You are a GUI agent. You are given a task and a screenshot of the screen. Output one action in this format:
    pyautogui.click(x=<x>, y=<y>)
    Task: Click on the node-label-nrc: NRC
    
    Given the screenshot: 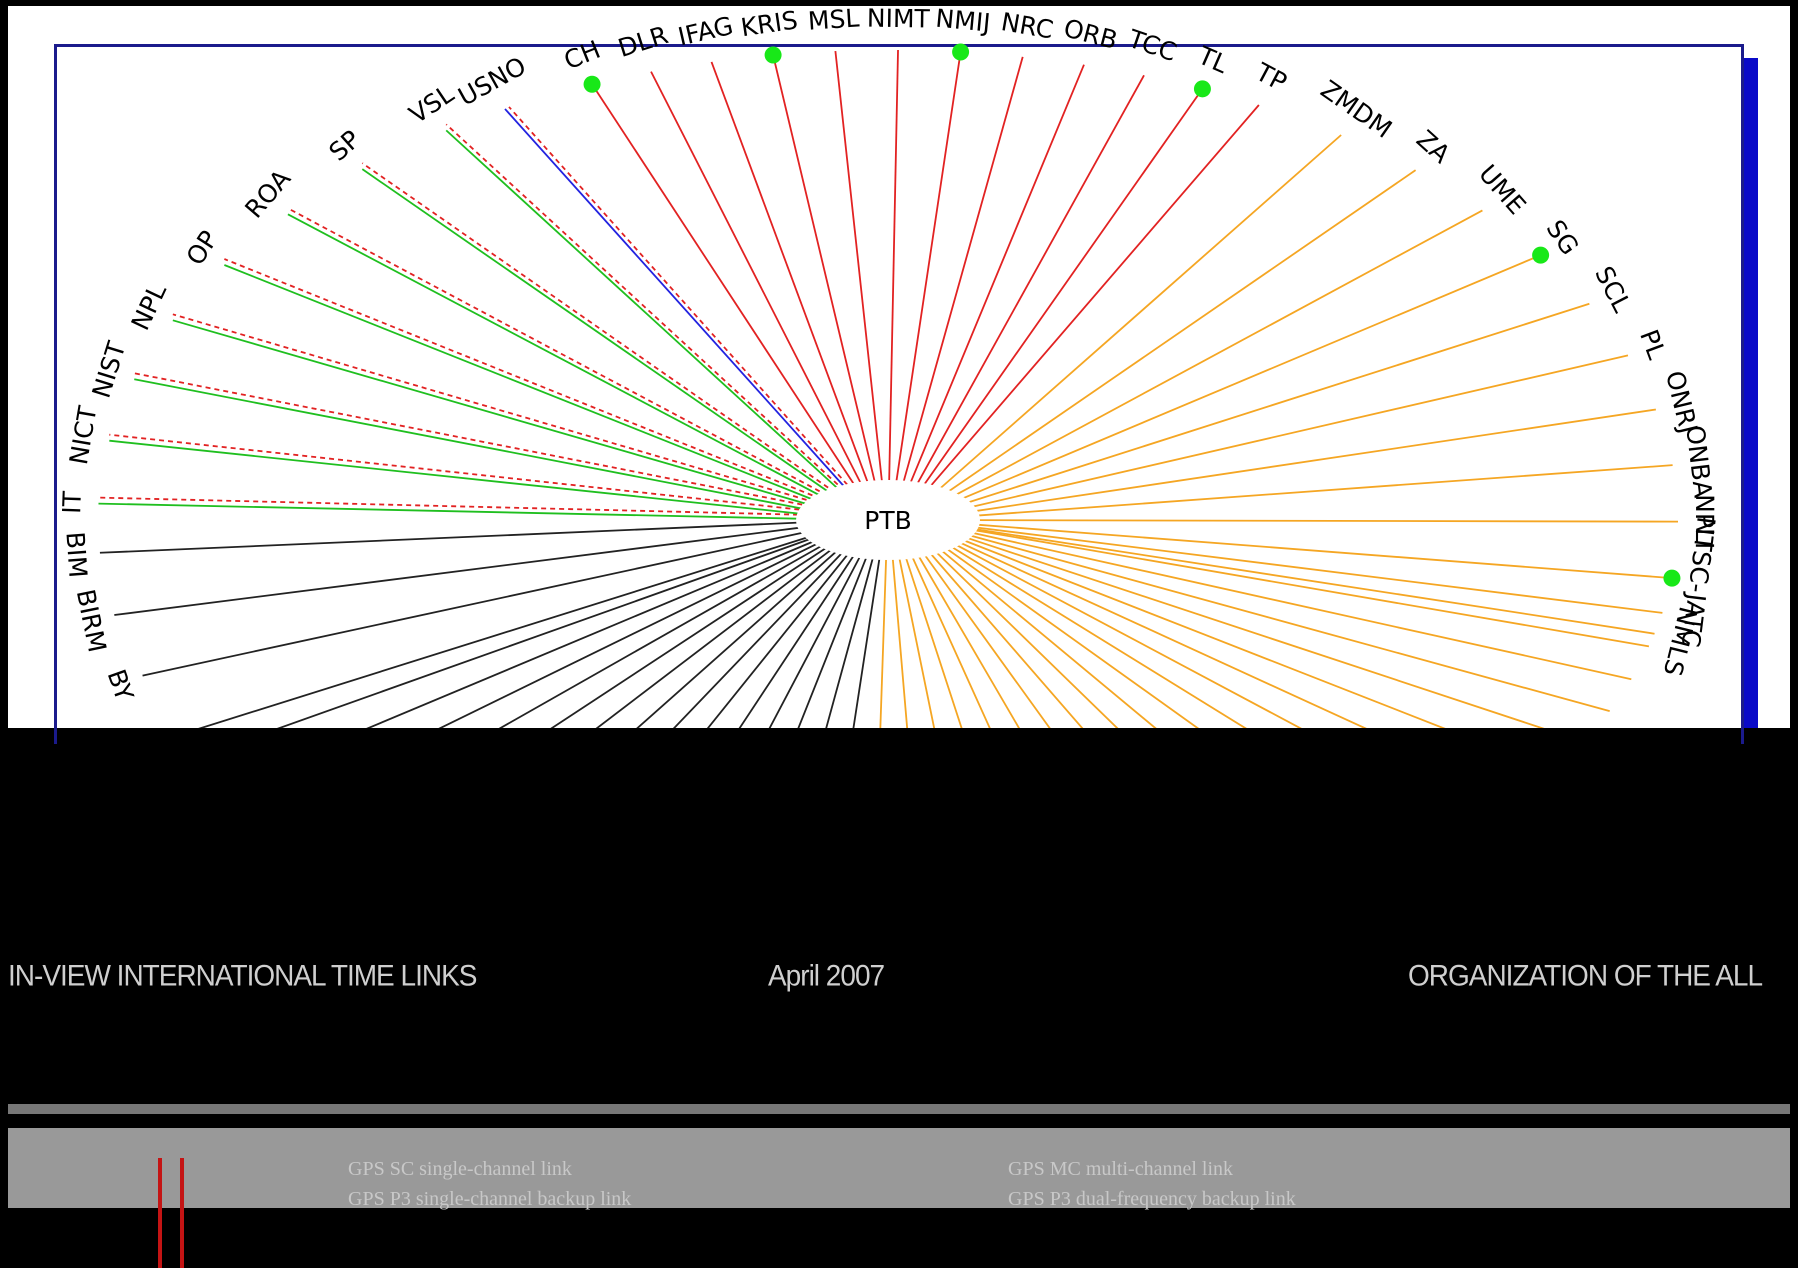 What is the action you would take?
    pyautogui.click(x=1027, y=25)
    